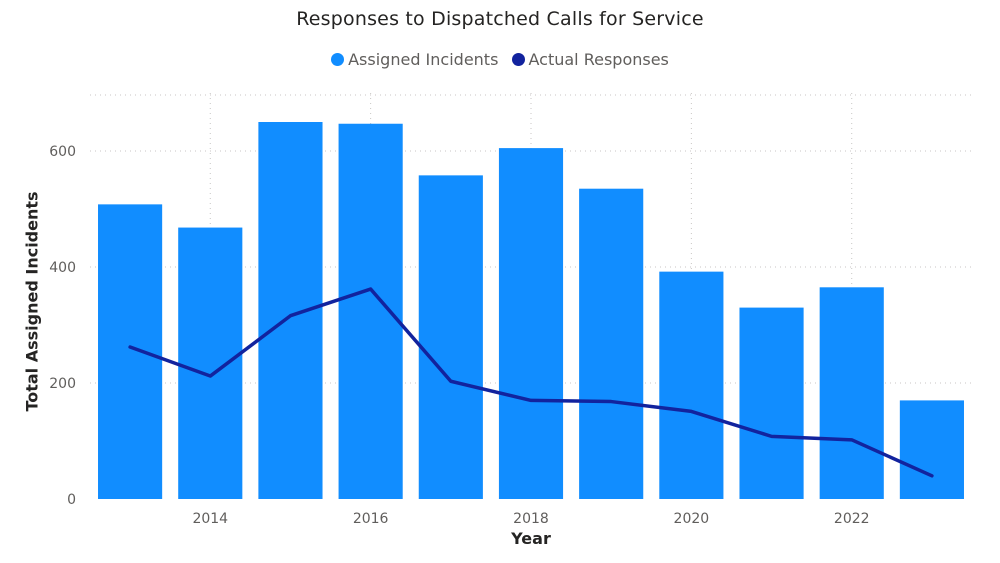 The width and height of the screenshot is (1000, 563). I want to click on bar-2013, so click(130, 352).